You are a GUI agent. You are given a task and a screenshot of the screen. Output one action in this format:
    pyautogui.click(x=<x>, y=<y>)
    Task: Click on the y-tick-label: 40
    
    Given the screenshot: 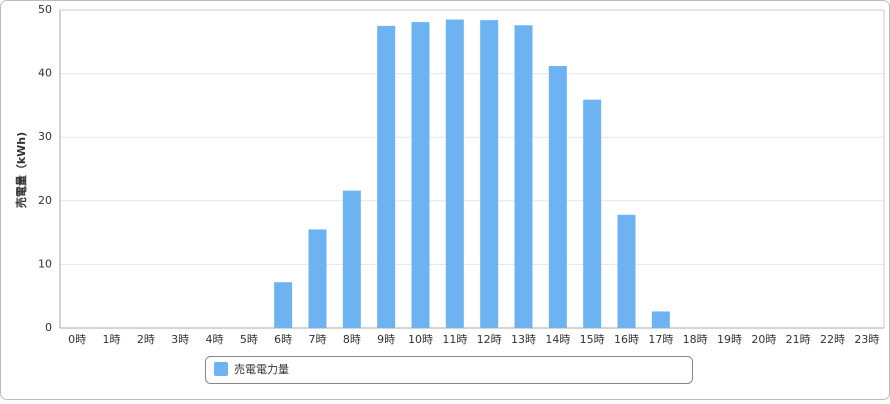 What is the action you would take?
    pyautogui.click(x=45, y=73)
    